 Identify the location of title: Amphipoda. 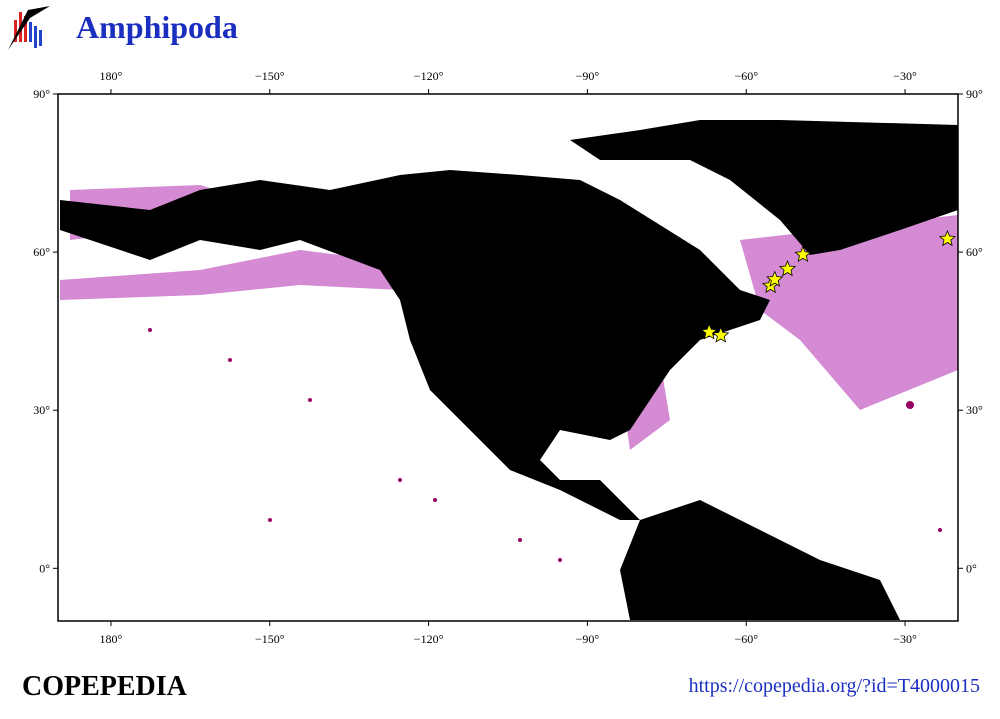
(157, 27).